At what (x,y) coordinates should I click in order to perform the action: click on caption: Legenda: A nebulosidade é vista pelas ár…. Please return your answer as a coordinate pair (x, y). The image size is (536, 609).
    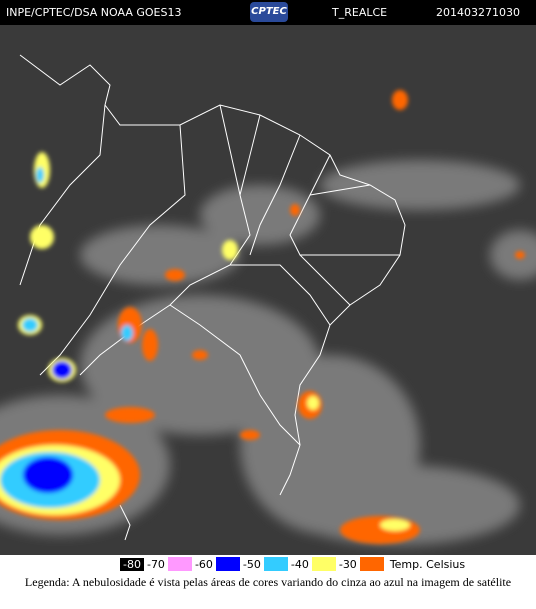
    Looking at the image, I should click on (268, 582).